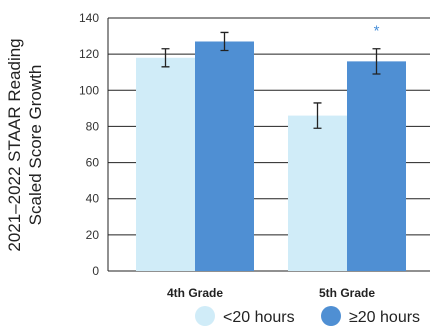 This screenshot has height=328, width=440. Describe the element at coordinates (93, 235) in the screenshot. I see `y-tick-label: 20` at that location.